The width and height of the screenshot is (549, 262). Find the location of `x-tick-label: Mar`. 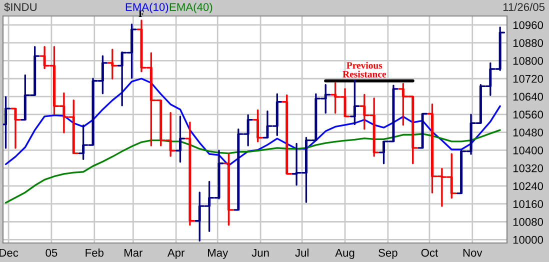

x-tick-label: Mar is located at coordinates (133, 252).